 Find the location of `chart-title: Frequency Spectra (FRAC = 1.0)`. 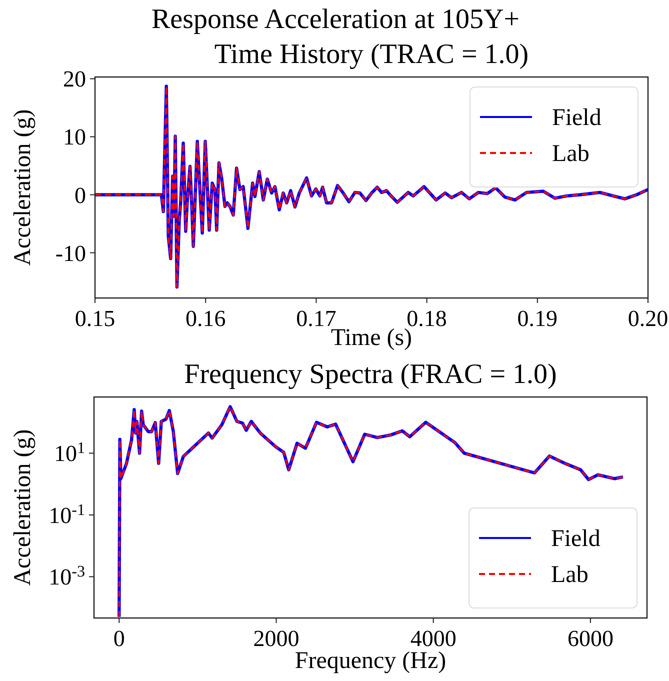

chart-title: Frequency Spectra (FRAC = 1.0) is located at coordinates (370, 374).